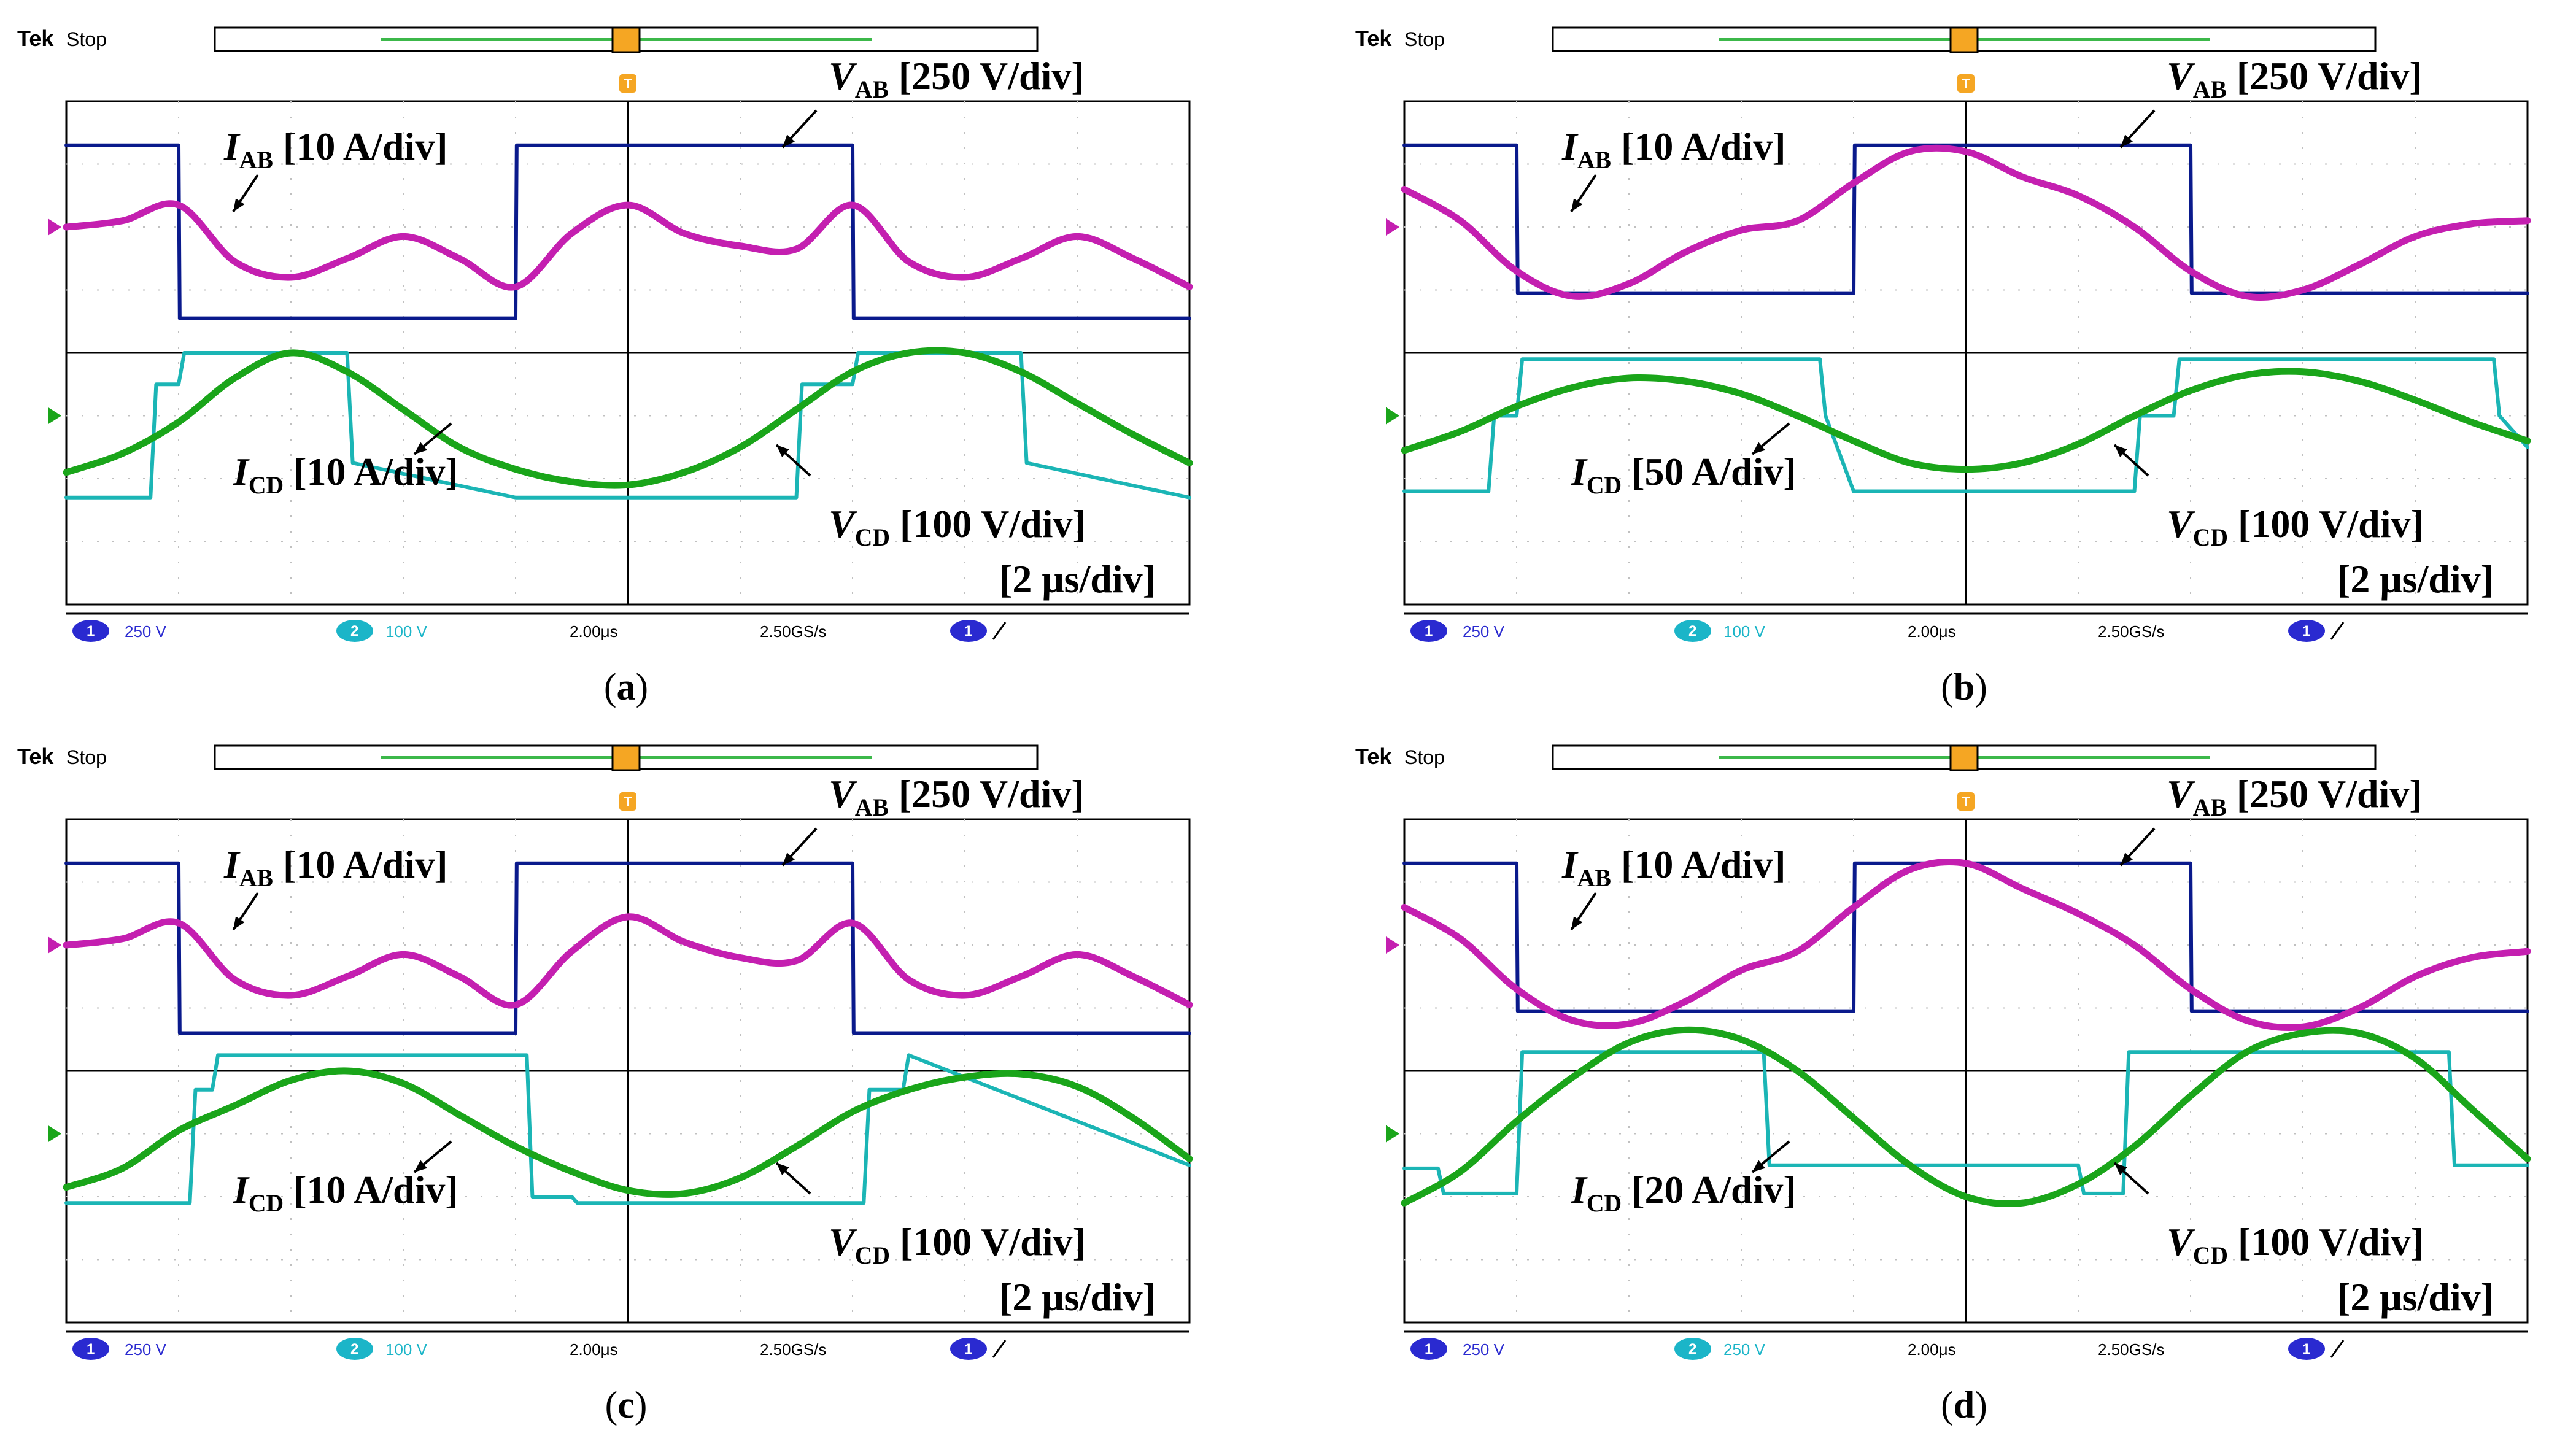  What do you see at coordinates (958, 526) in the screenshot?
I see `label-vcd: VCD [100 V/div]` at bounding box center [958, 526].